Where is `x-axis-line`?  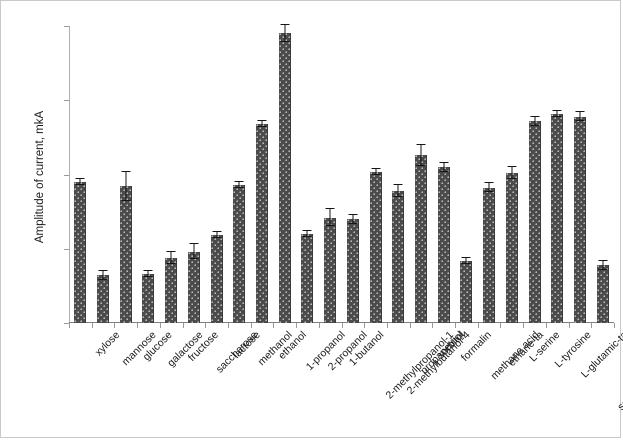
x-axis-line is located at coordinates (341, 322).